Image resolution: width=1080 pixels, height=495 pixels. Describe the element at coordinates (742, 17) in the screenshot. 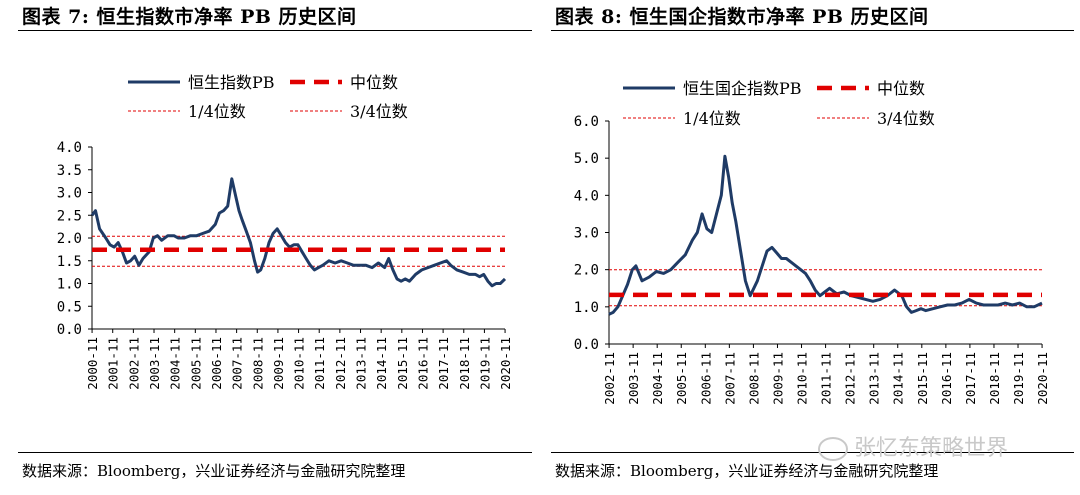

I see `figure-title: 图表 8: 恒生国企指数市净率 PB 历史区间` at that location.